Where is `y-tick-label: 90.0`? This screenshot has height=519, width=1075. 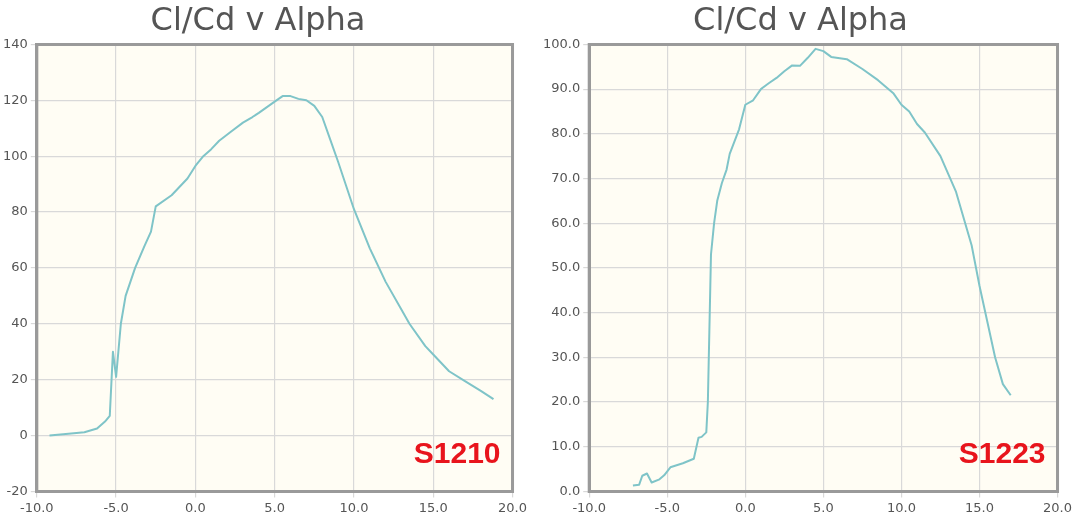
y-tick-label: 90.0 is located at coordinates (566, 88).